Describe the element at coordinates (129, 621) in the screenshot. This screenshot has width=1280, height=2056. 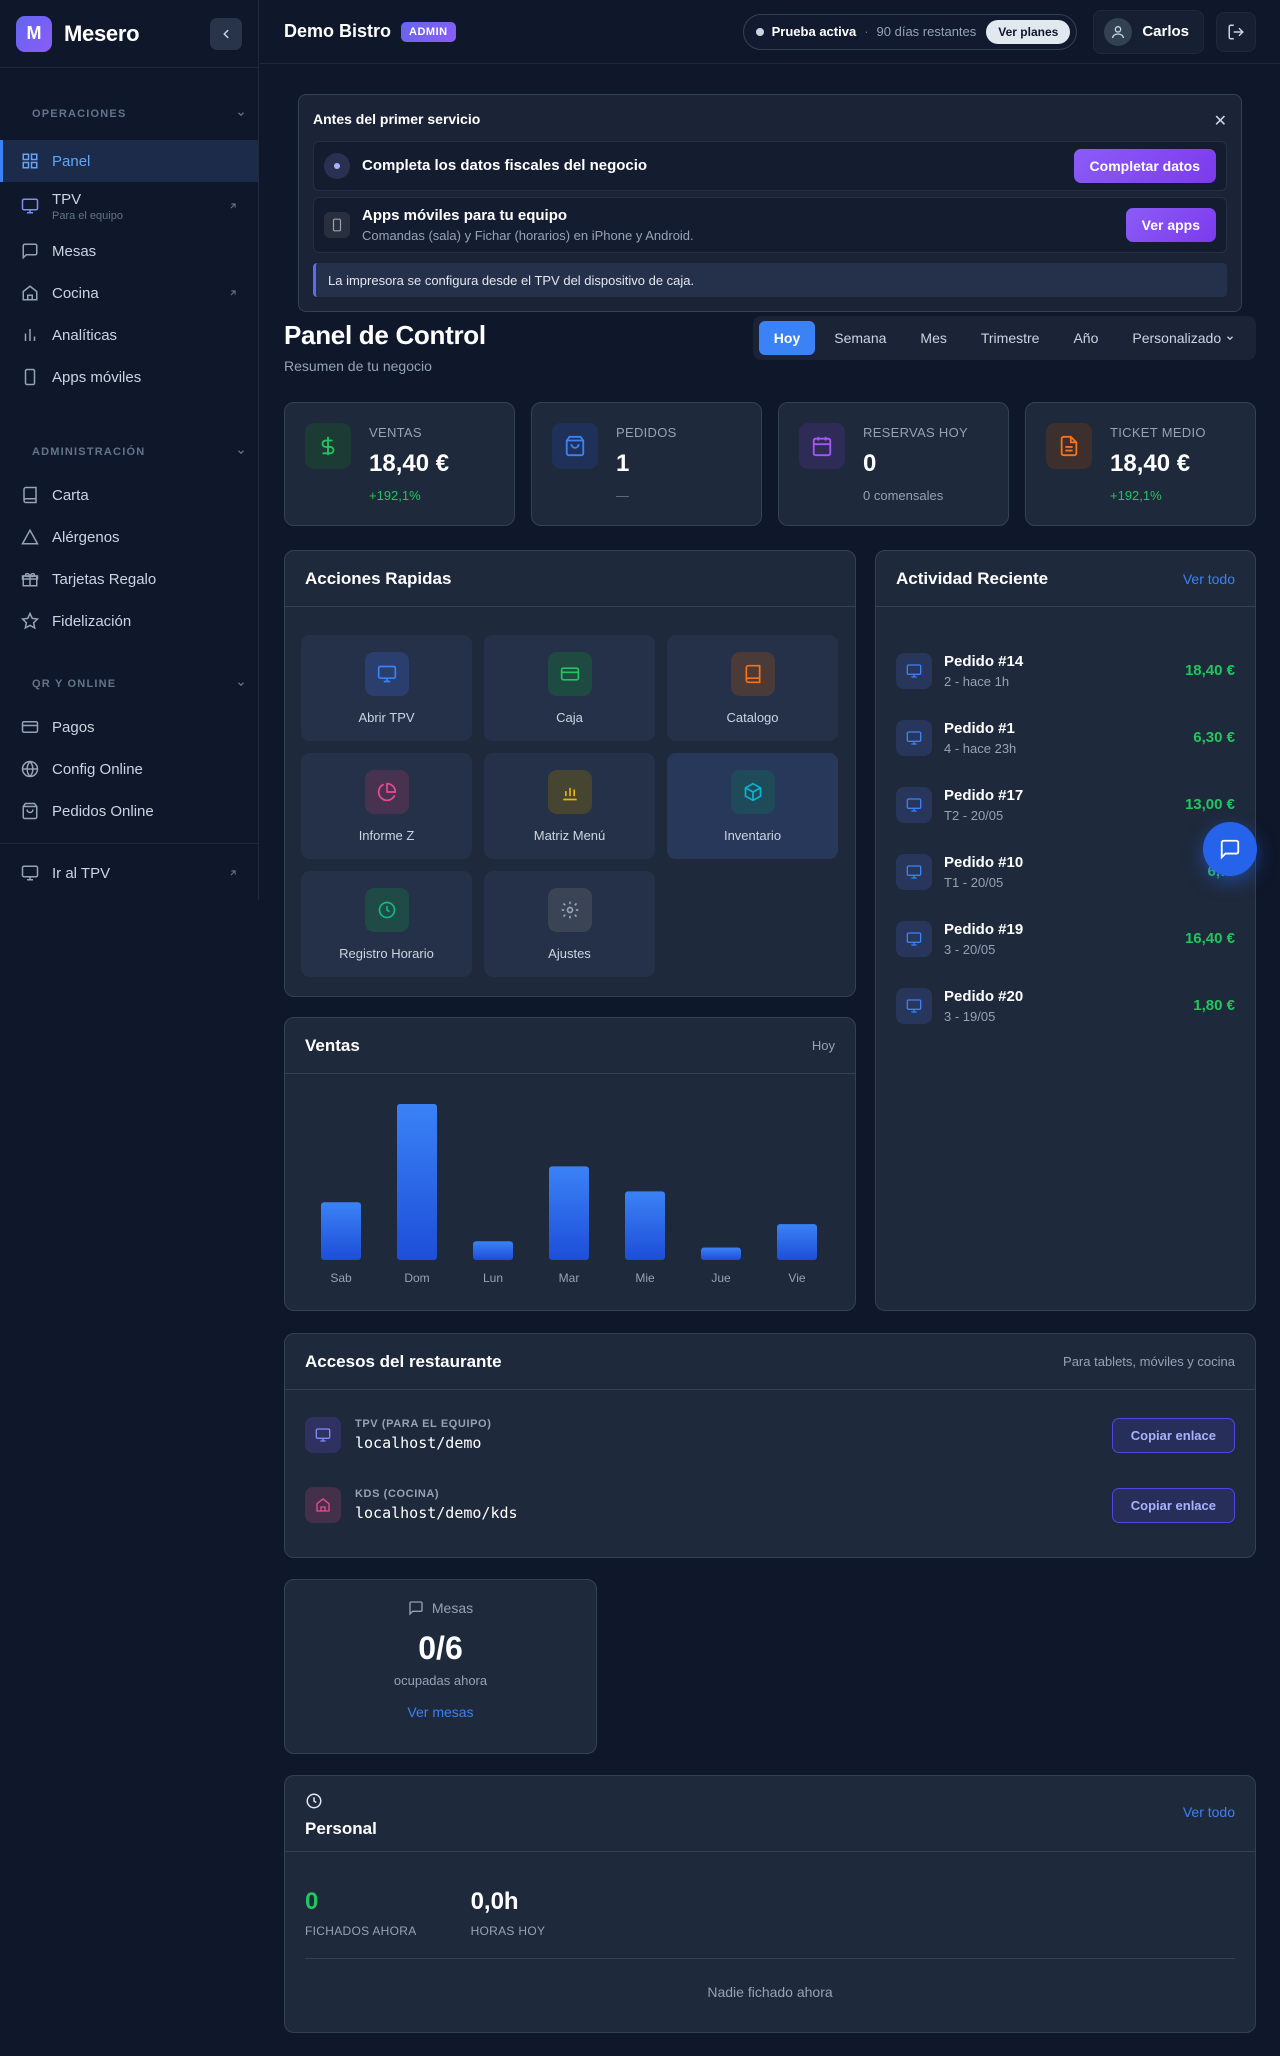
I see `sidebar-item-fidelizacion: Fidelización` at that location.